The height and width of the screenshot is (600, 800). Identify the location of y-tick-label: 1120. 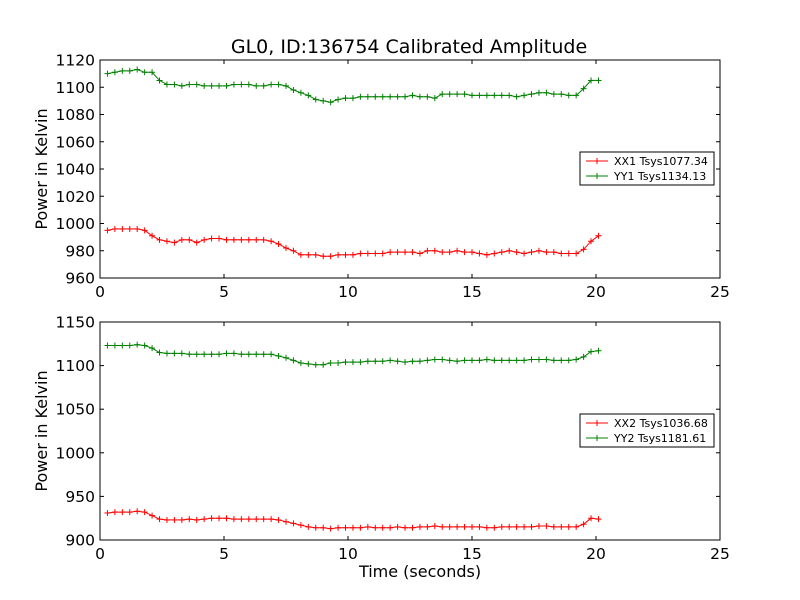
(75, 61).